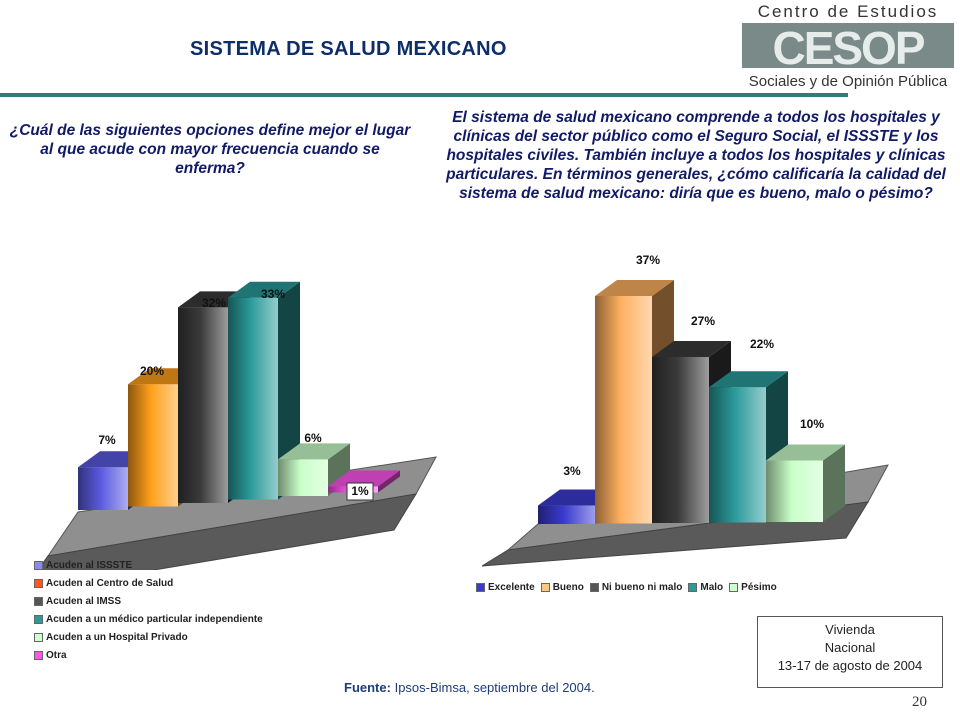 The height and width of the screenshot is (720, 960). I want to click on bar-label-0-0: 7%, so click(107, 440).